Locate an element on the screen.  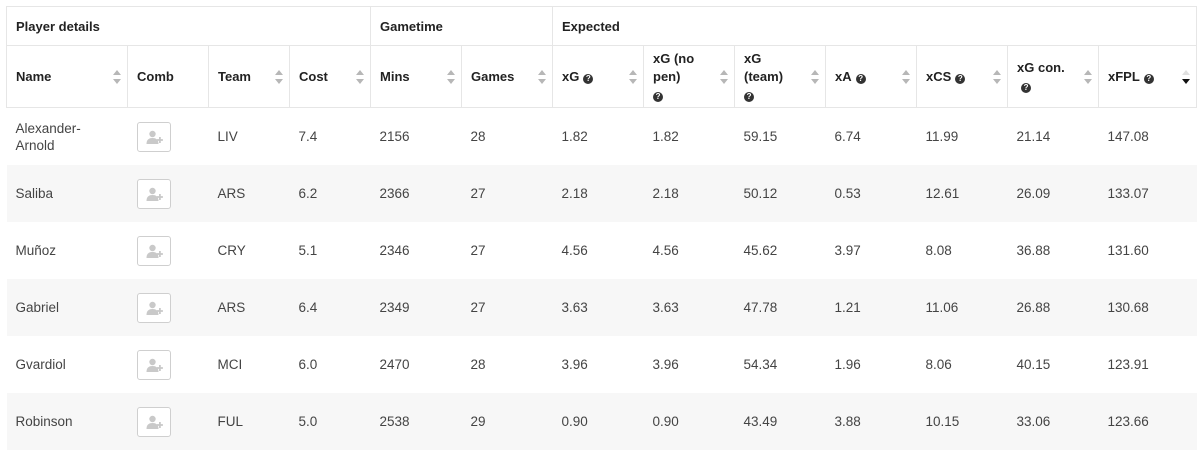
cell-xg: 3.96 is located at coordinates (574, 364).